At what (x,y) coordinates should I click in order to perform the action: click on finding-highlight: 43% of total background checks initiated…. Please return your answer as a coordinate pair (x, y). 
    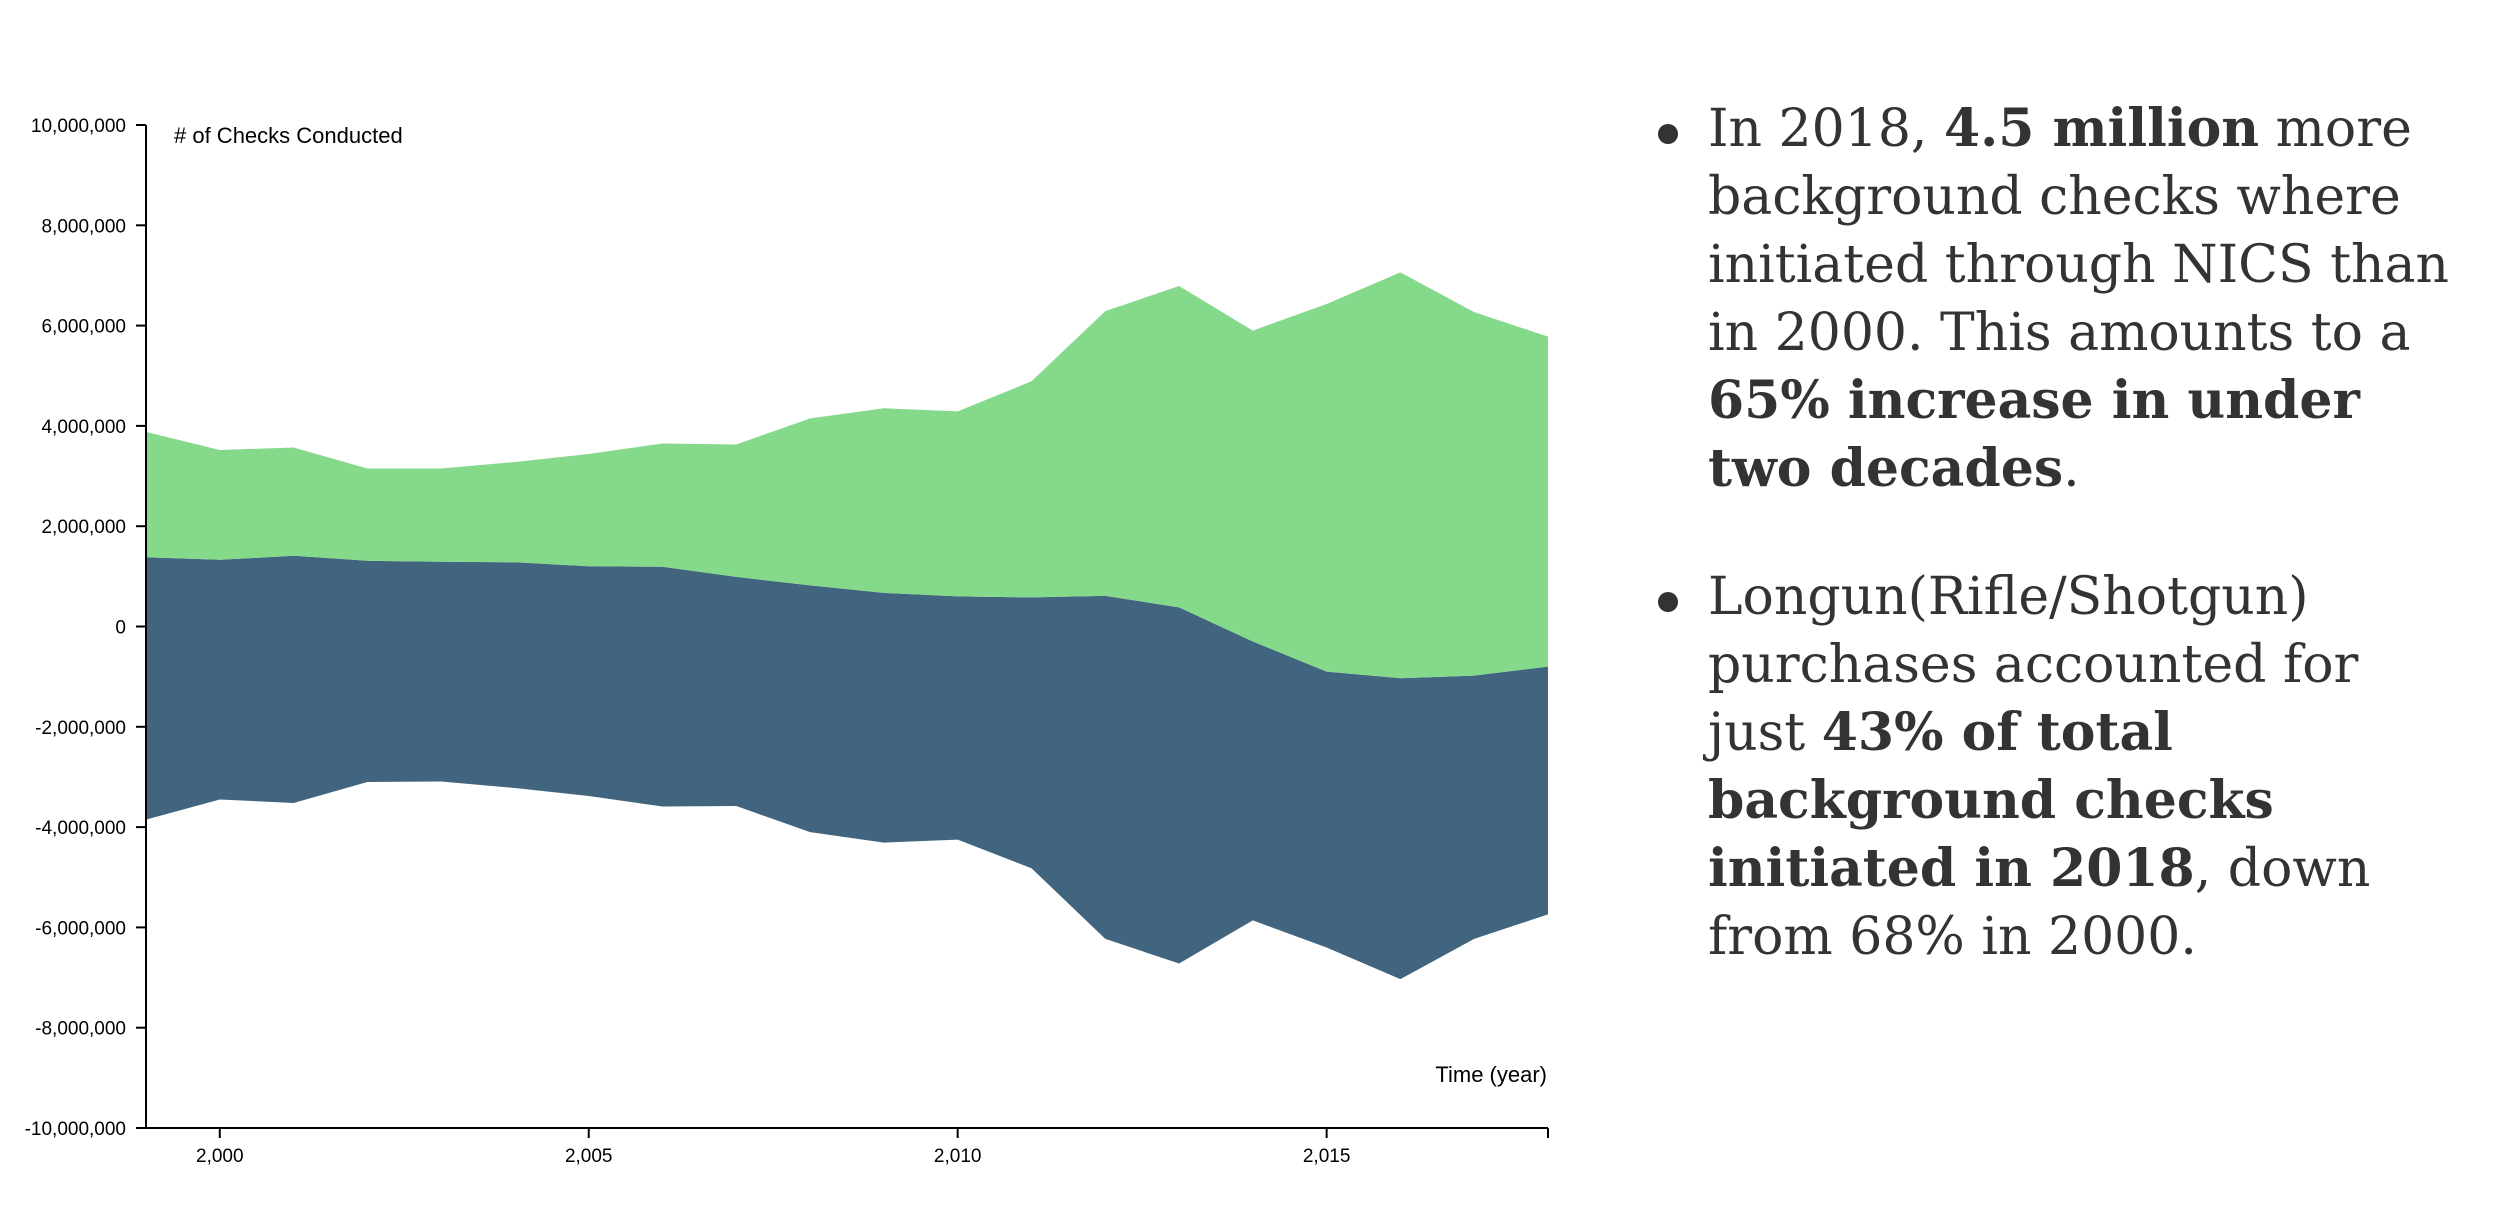
    Looking at the image, I should click on (1991, 800).